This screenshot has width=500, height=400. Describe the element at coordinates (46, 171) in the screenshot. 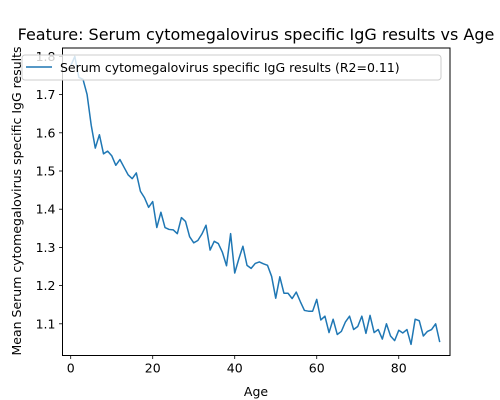

I see `y-tick-label: 1.5` at that location.